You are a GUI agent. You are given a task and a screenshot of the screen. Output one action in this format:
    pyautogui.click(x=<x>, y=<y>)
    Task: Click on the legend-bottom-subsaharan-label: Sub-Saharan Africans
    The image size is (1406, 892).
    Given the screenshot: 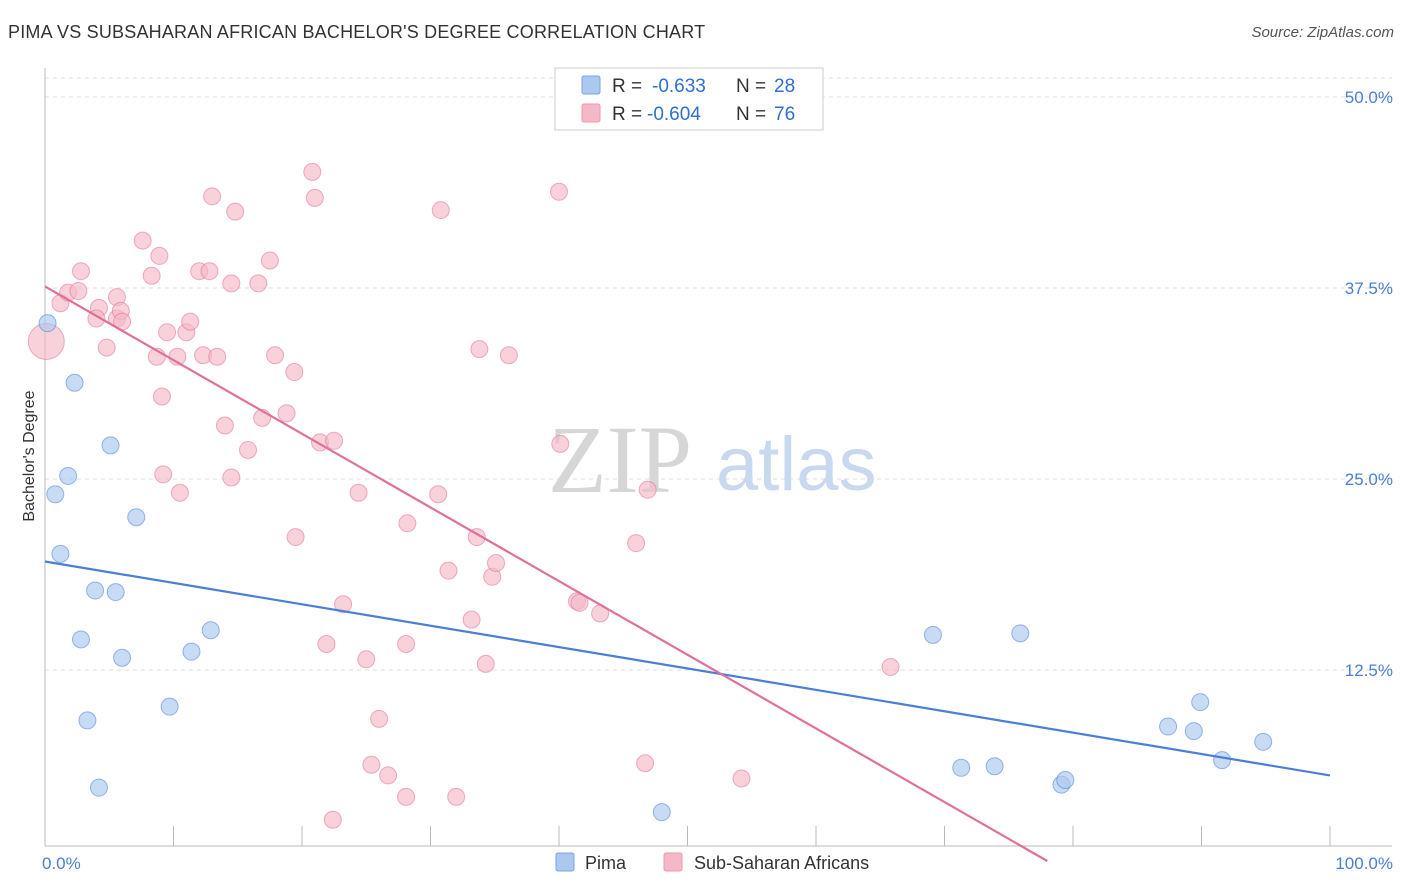 What is the action you would take?
    pyautogui.click(x=781, y=863)
    